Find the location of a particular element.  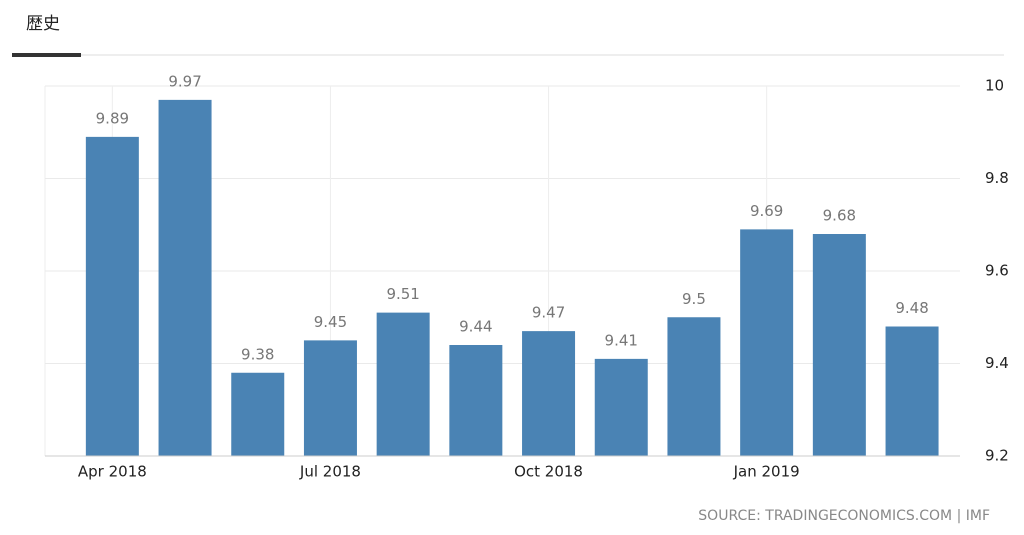

value-label: 9.69 is located at coordinates (766, 211).